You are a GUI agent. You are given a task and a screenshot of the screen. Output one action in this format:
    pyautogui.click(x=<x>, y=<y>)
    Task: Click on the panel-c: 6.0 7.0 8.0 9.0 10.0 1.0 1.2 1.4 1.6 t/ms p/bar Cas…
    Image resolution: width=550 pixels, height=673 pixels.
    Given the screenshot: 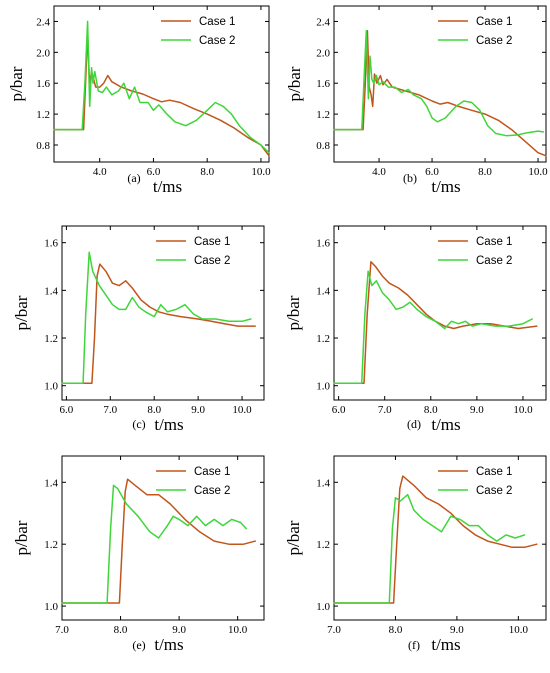 What is the action you would take?
    pyautogui.click(x=138, y=329)
    